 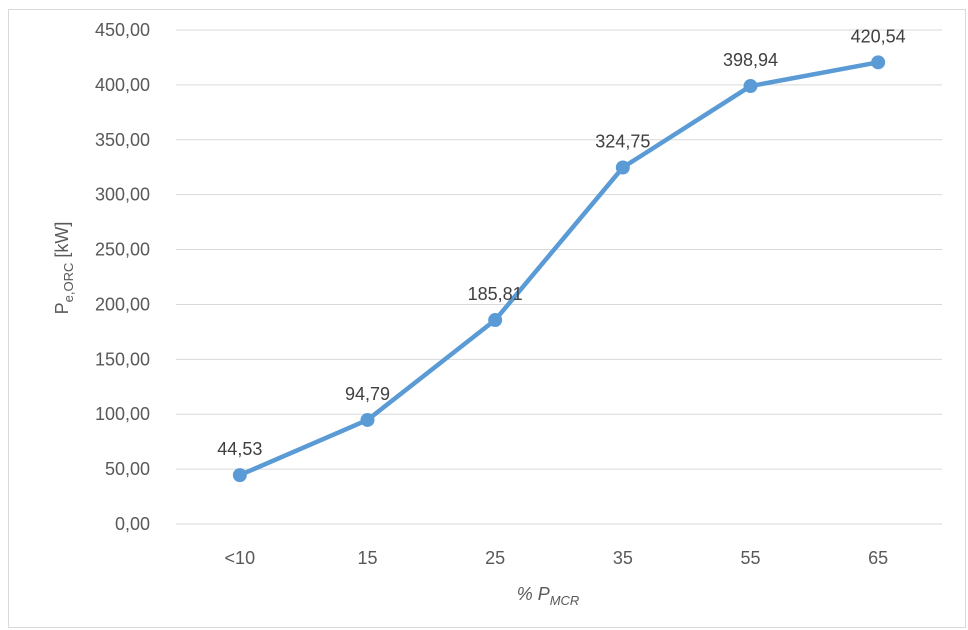 What do you see at coordinates (122, 85) in the screenshot?
I see `y-tick-label: 400,00` at bounding box center [122, 85].